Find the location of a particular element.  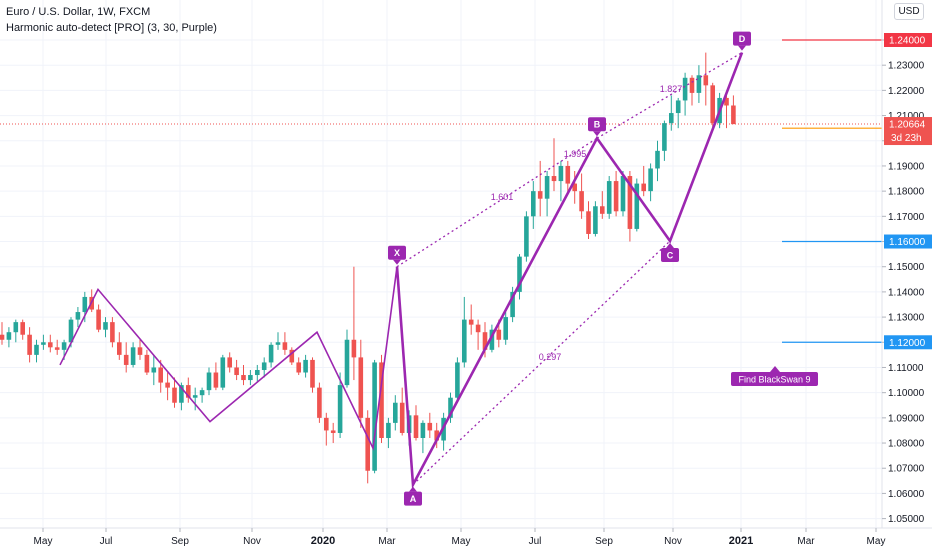

pattern-dotted-line is located at coordinates (669, 95).